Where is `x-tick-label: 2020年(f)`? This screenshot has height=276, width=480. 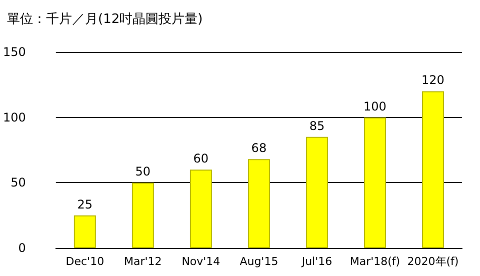 x-tick-label: 2020年(f) is located at coordinates (433, 261).